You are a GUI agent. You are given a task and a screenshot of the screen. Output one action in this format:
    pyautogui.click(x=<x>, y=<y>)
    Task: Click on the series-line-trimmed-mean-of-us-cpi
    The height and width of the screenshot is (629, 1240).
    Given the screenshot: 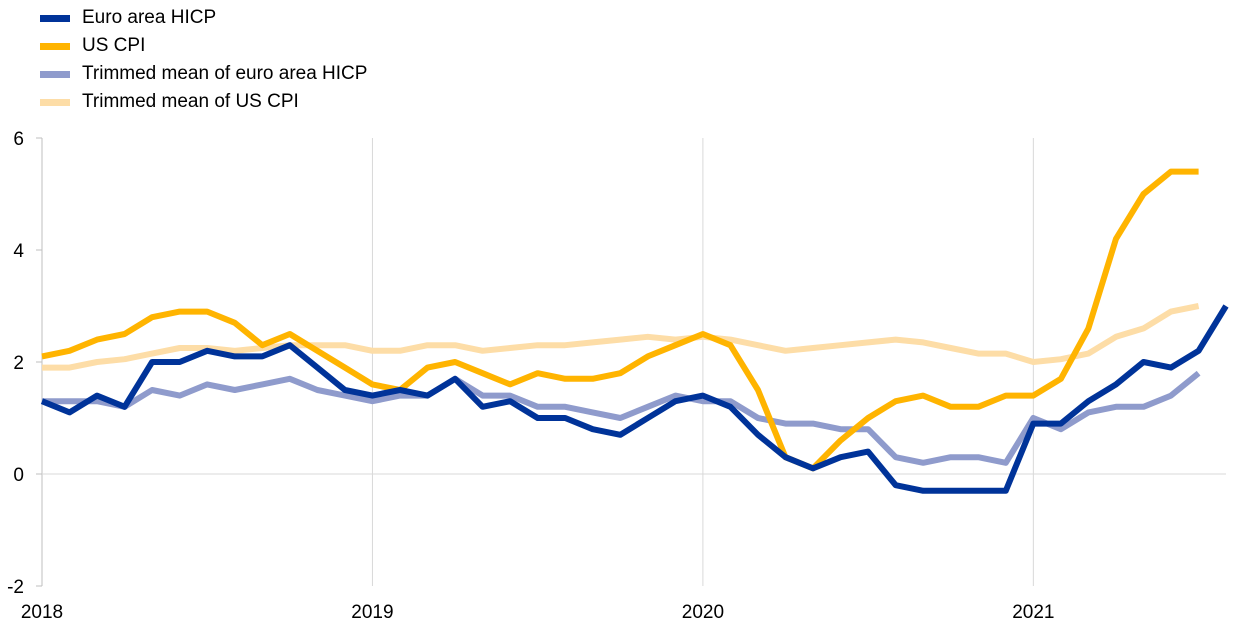 What is the action you would take?
    pyautogui.click(x=621, y=337)
    